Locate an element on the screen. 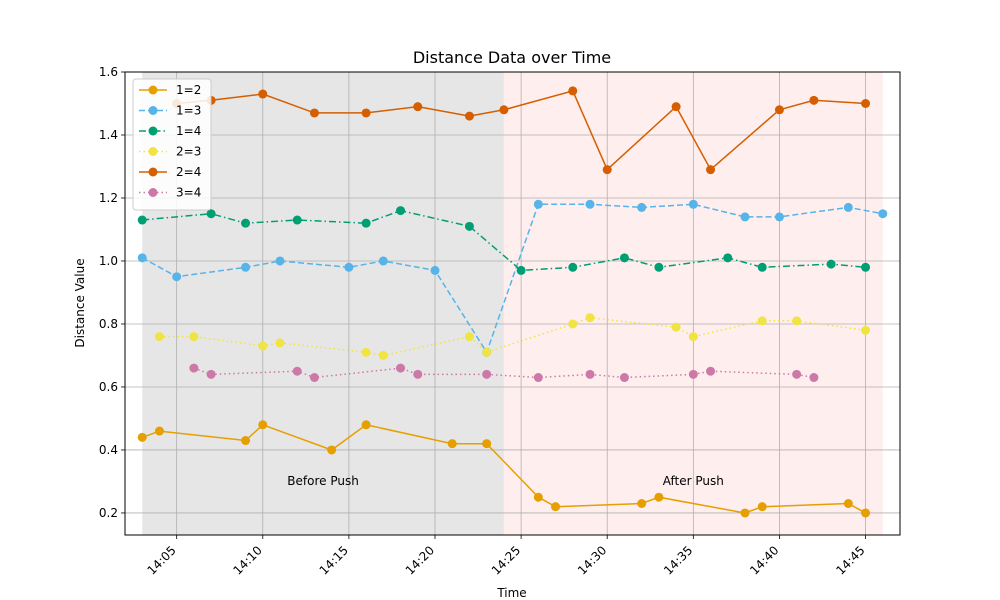  legend-label: 3=4 is located at coordinates (188, 193).